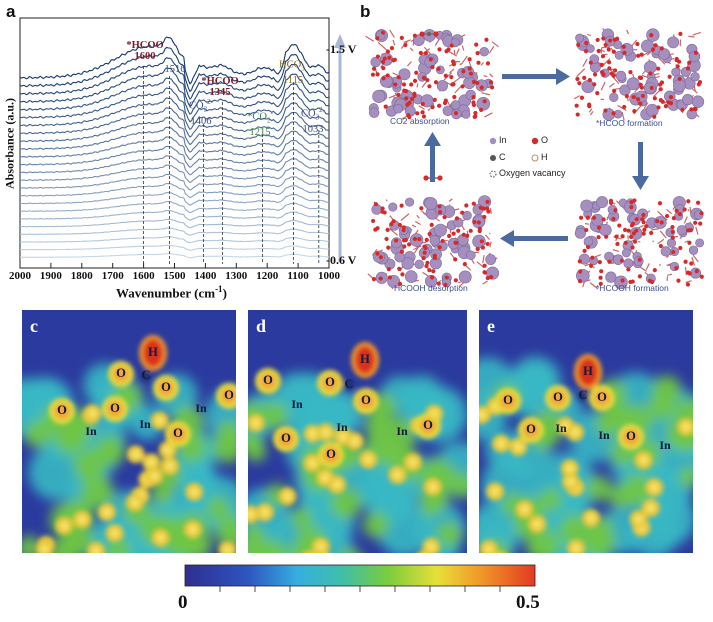  What do you see at coordinates (341, 260) in the screenshot?
I see `potential-bottom-label: -0.6 V` at bounding box center [341, 260].